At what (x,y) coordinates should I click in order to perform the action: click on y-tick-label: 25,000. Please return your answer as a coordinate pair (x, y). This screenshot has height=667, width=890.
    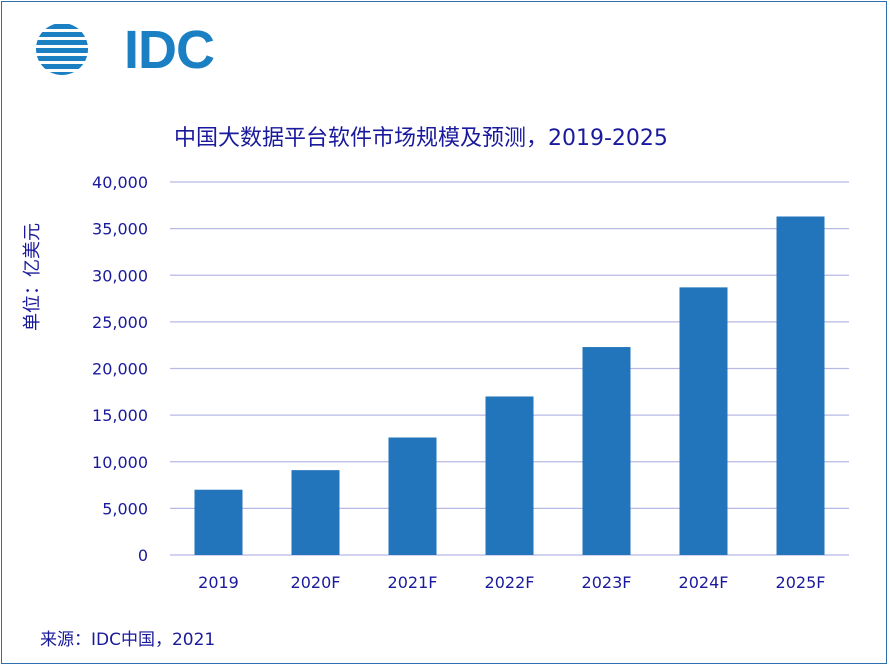
    Looking at the image, I should click on (120, 322).